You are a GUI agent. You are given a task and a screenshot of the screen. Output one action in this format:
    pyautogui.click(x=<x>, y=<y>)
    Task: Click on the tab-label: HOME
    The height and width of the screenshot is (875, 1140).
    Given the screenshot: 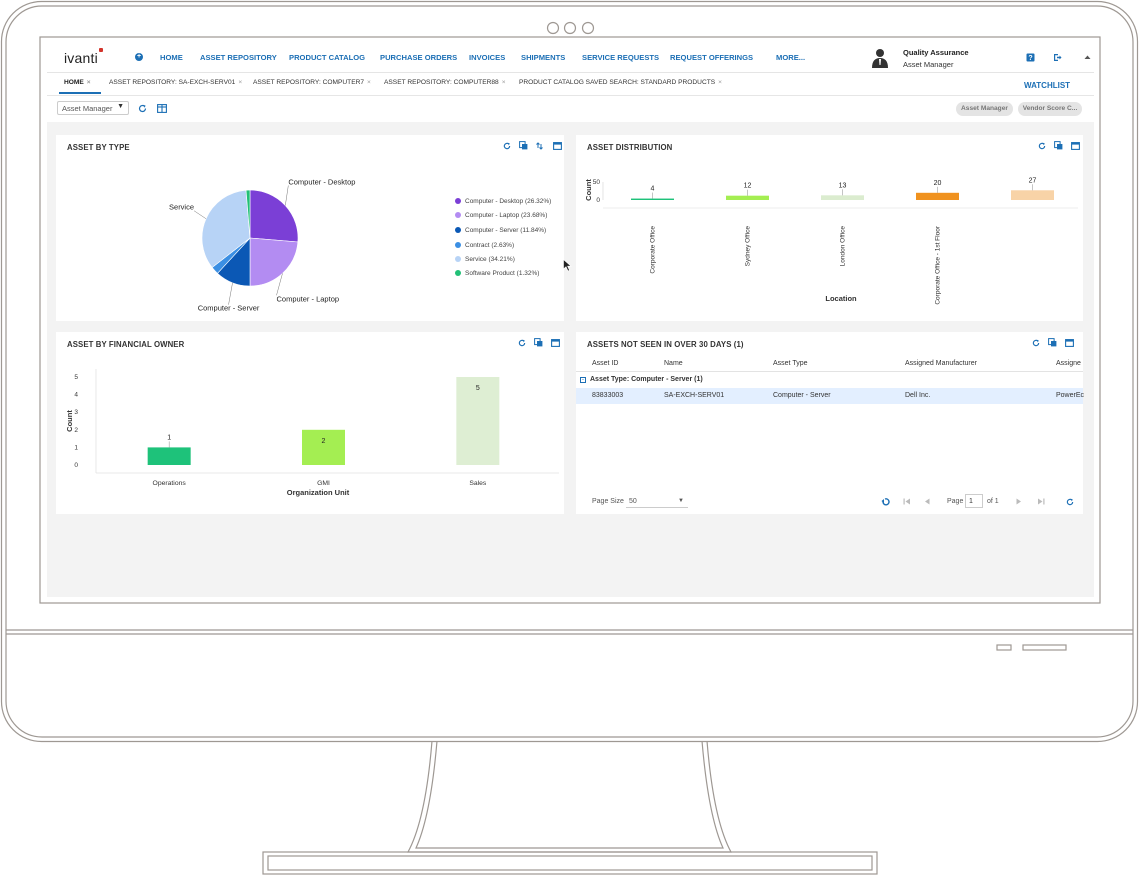 What is the action you would take?
    pyautogui.click(x=74, y=82)
    